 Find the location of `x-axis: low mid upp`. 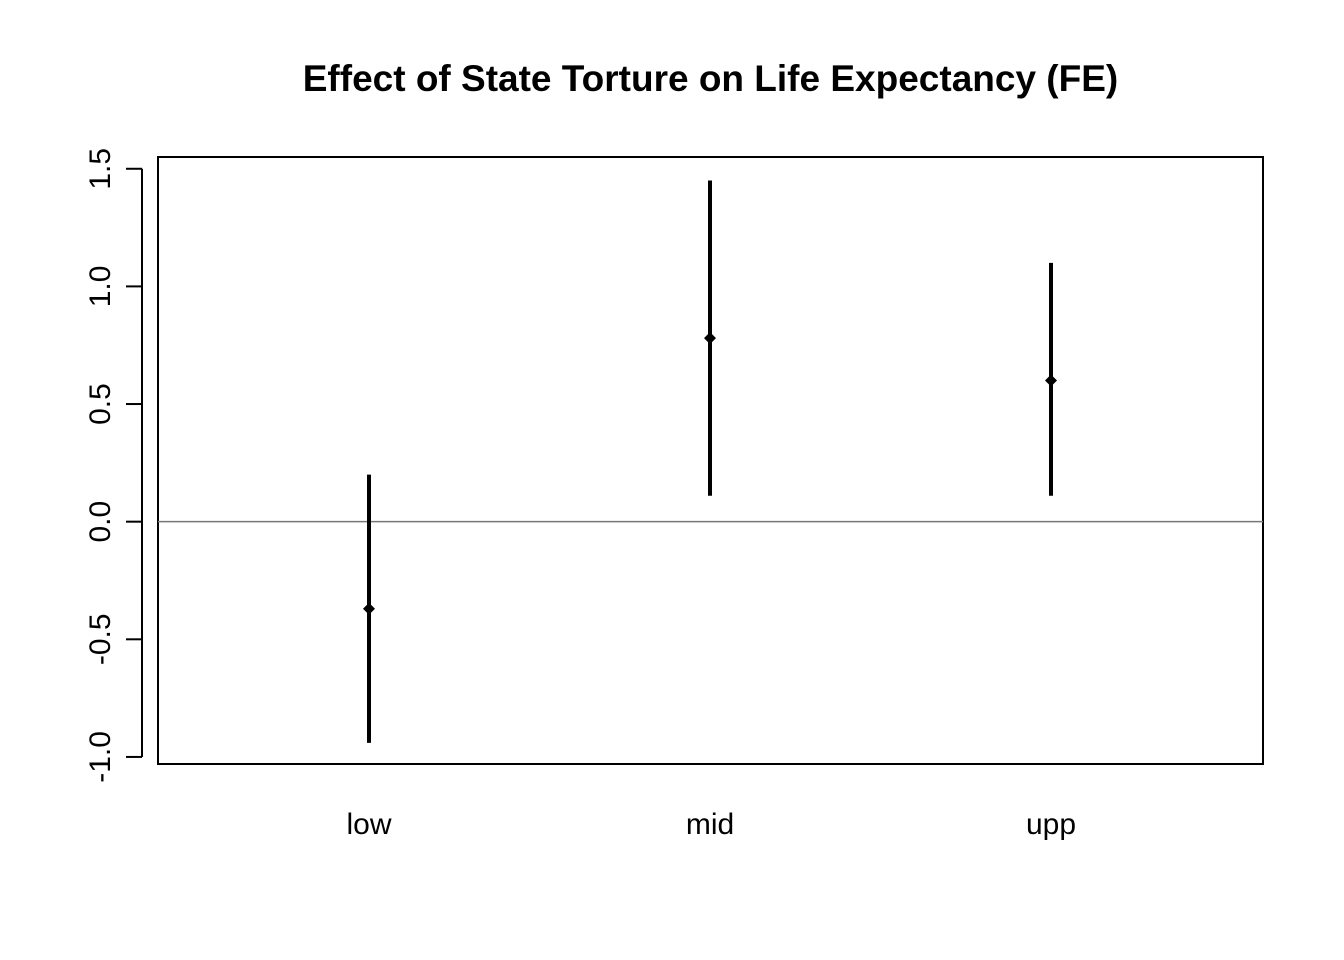

x-axis: low mid upp is located at coordinates (711, 824).